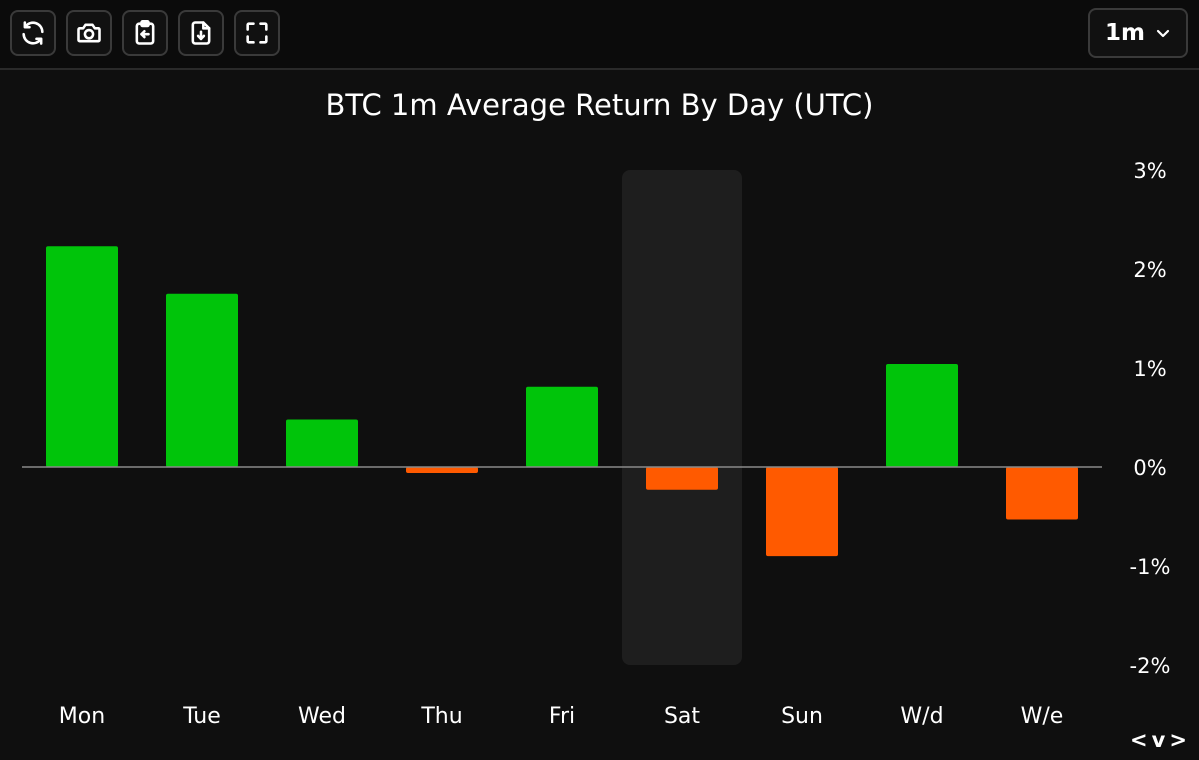  I want to click on chart-title: BTC 1m Average Return By Day (UTC), so click(599, 105).